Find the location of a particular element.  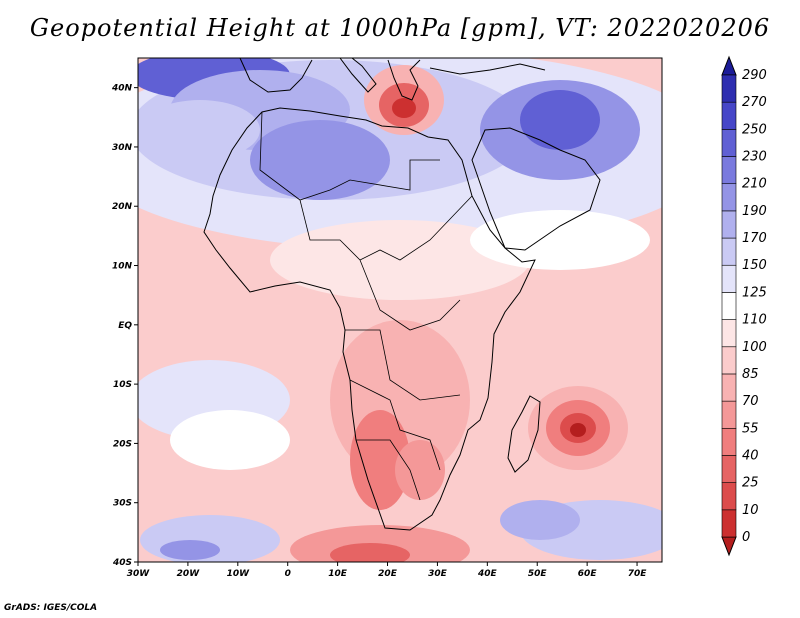

italy-coastline is located at coordinates (358, 75).